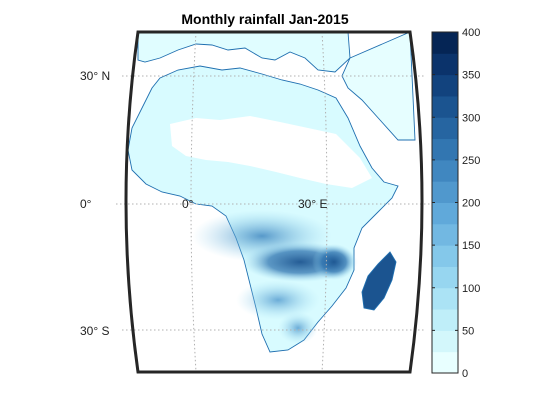 Image resolution: width=560 pixels, height=420 pixels. What do you see at coordinates (298, 328) in the screenshot?
I see `southeast-rain-area` at bounding box center [298, 328].